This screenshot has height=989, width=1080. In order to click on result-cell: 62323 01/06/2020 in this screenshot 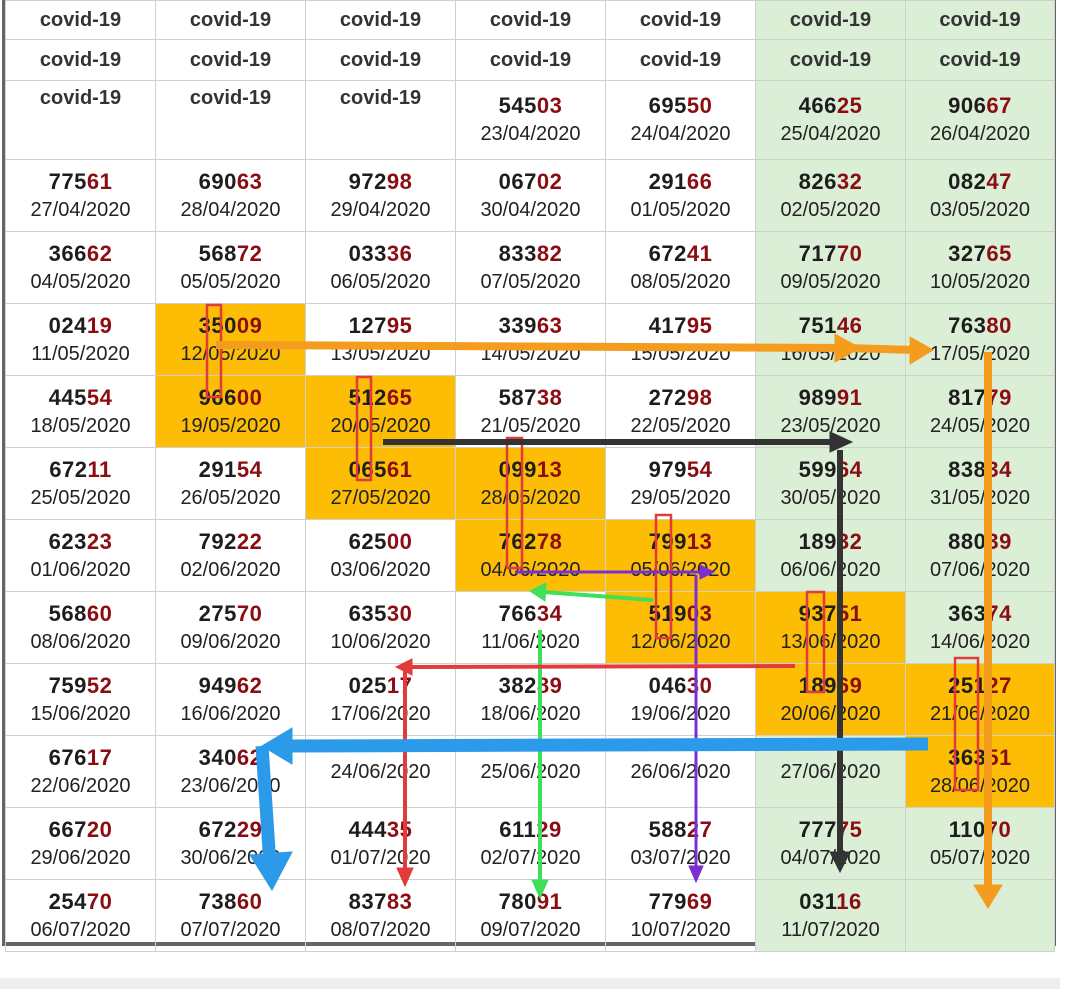, I will do `click(80, 555)`.